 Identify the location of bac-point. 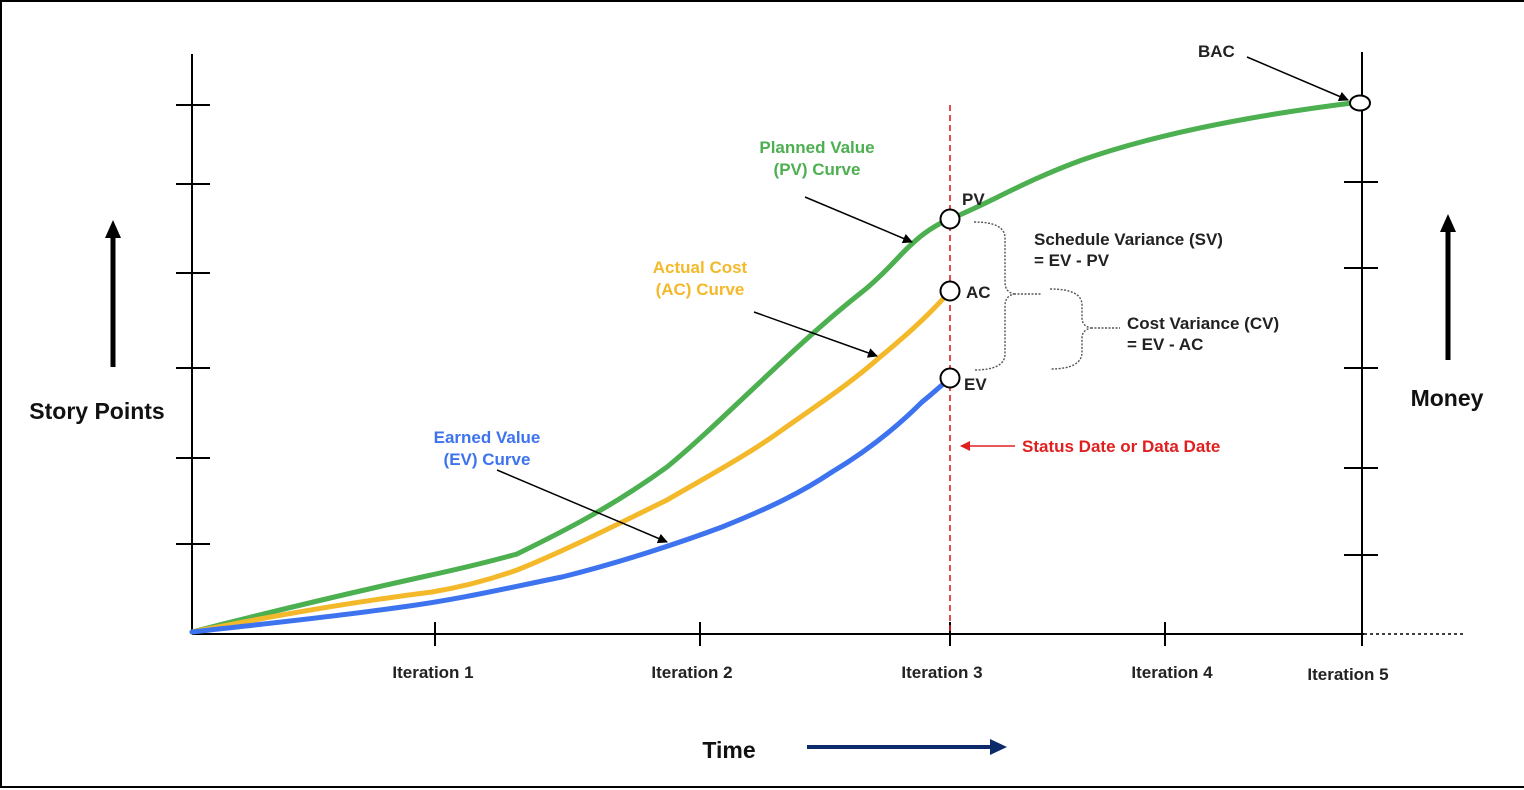
(1360, 103).